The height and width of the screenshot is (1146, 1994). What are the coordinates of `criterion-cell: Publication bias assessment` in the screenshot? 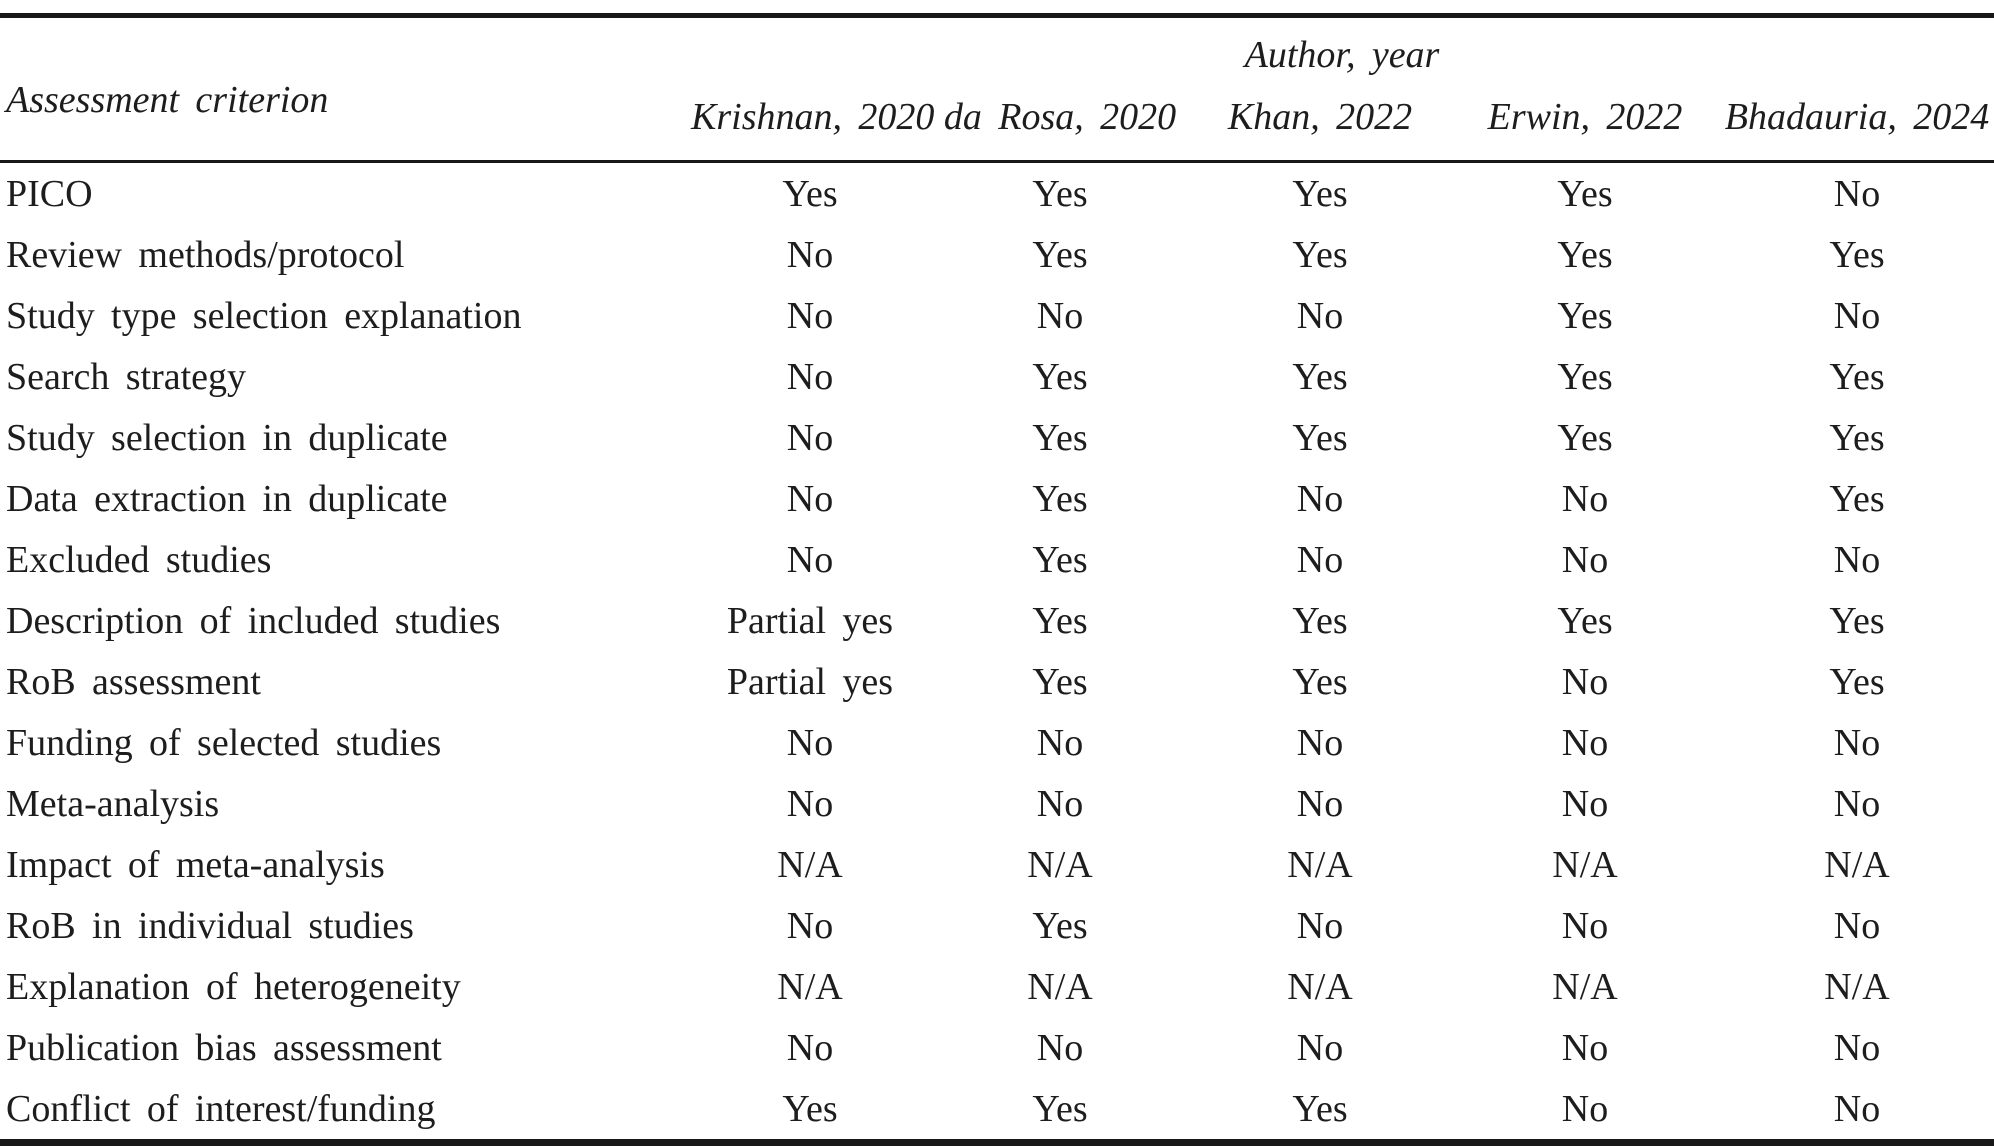 It's located at (224, 1047).